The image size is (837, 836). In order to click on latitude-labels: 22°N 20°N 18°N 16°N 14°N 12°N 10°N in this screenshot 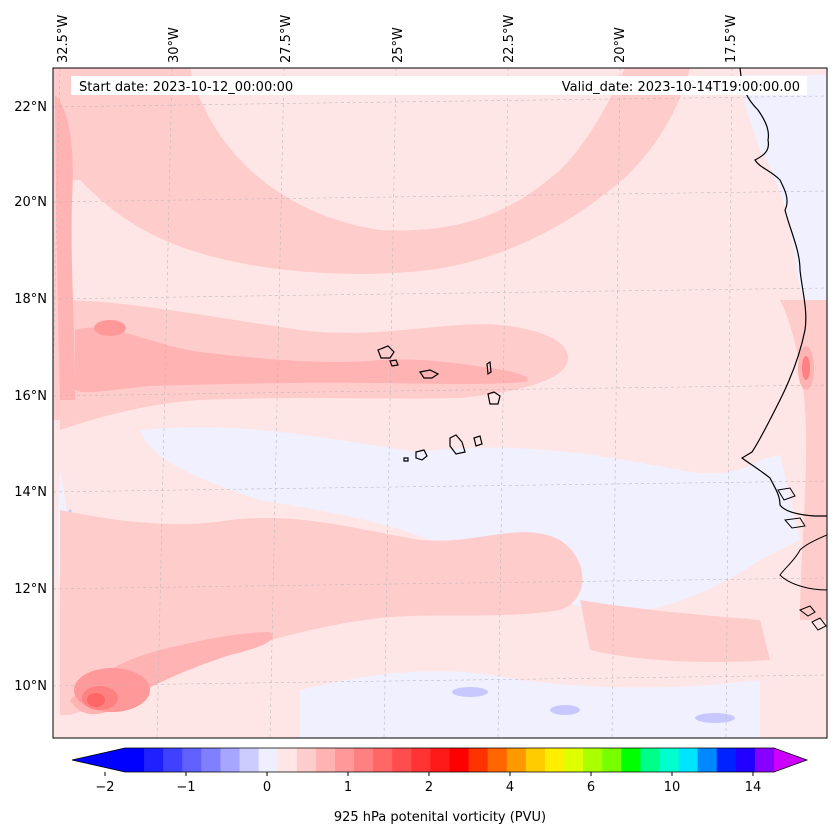, I will do `click(30, 397)`.